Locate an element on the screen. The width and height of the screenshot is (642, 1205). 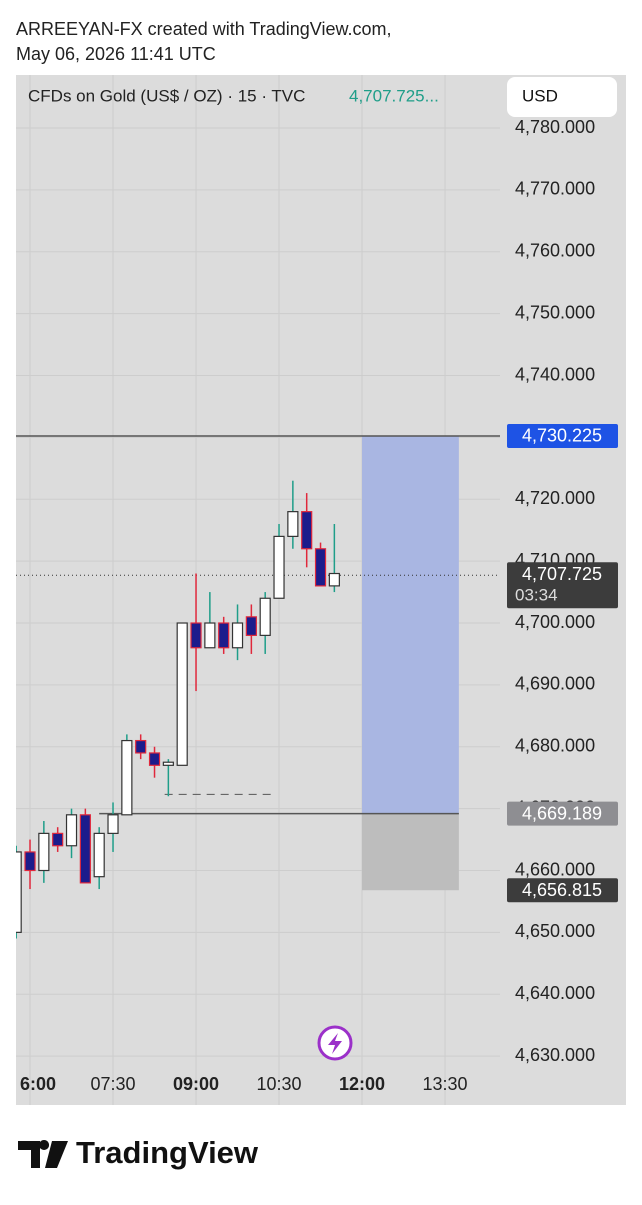
x-tick-label: 13:30 is located at coordinates (445, 1084).